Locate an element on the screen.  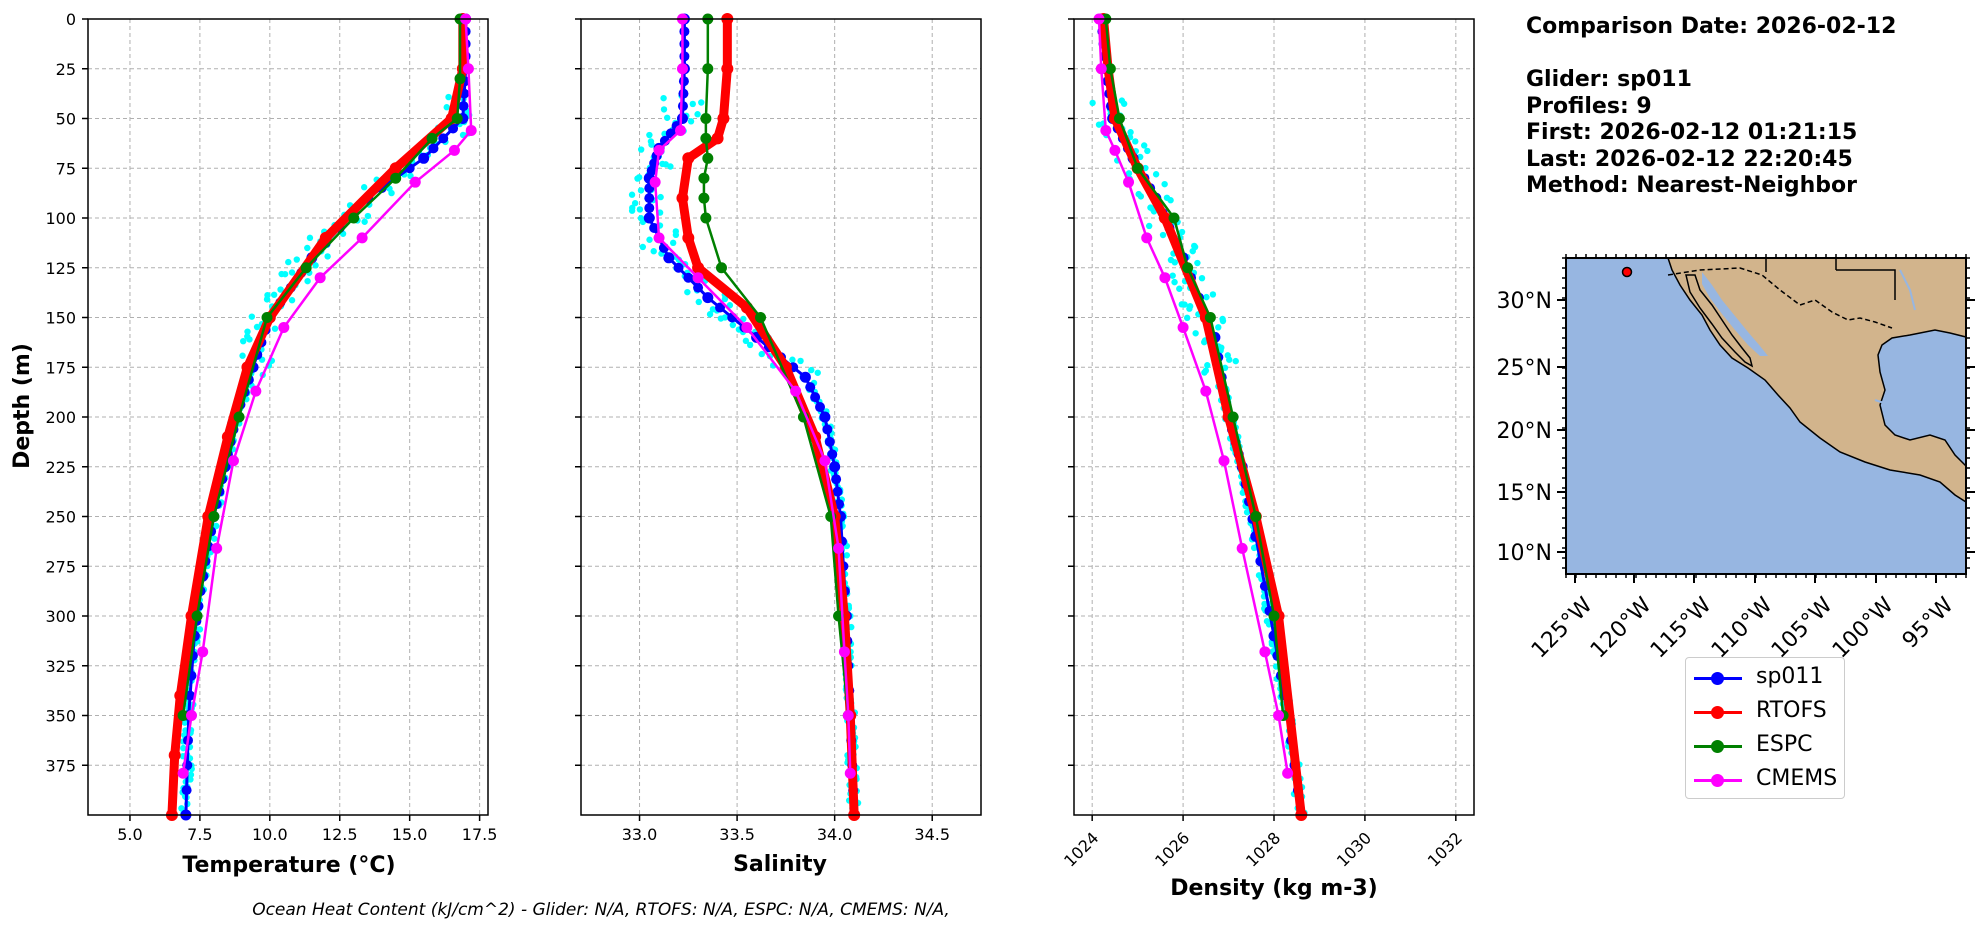
map-lon-label: 95°W is located at coordinates (1928, 623).